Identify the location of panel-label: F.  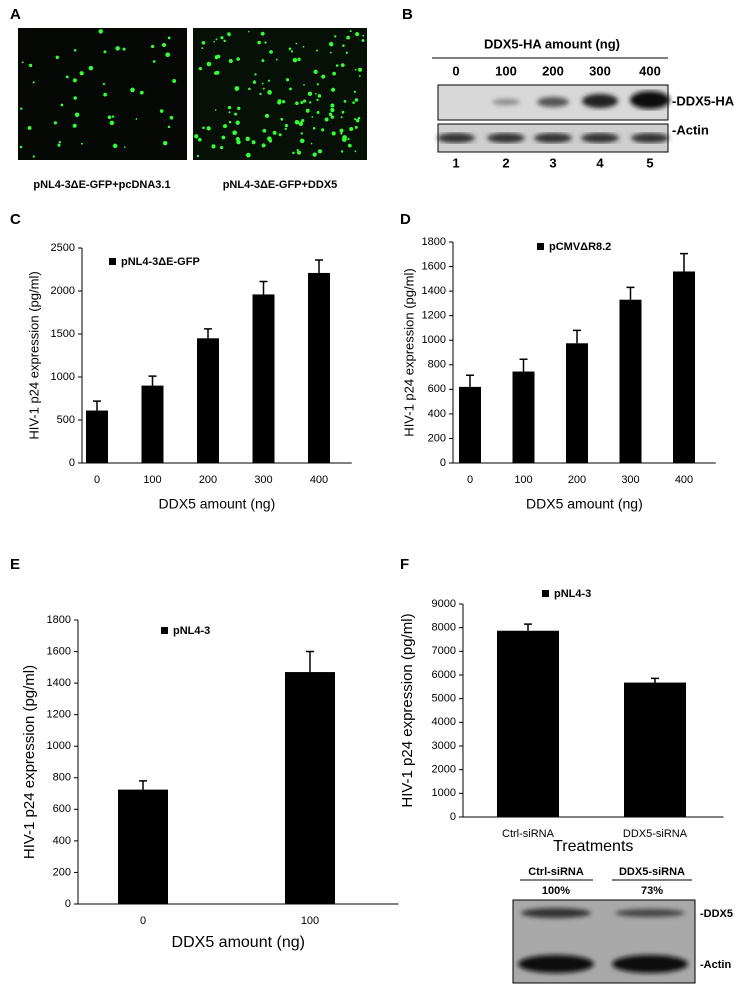
(404, 564).